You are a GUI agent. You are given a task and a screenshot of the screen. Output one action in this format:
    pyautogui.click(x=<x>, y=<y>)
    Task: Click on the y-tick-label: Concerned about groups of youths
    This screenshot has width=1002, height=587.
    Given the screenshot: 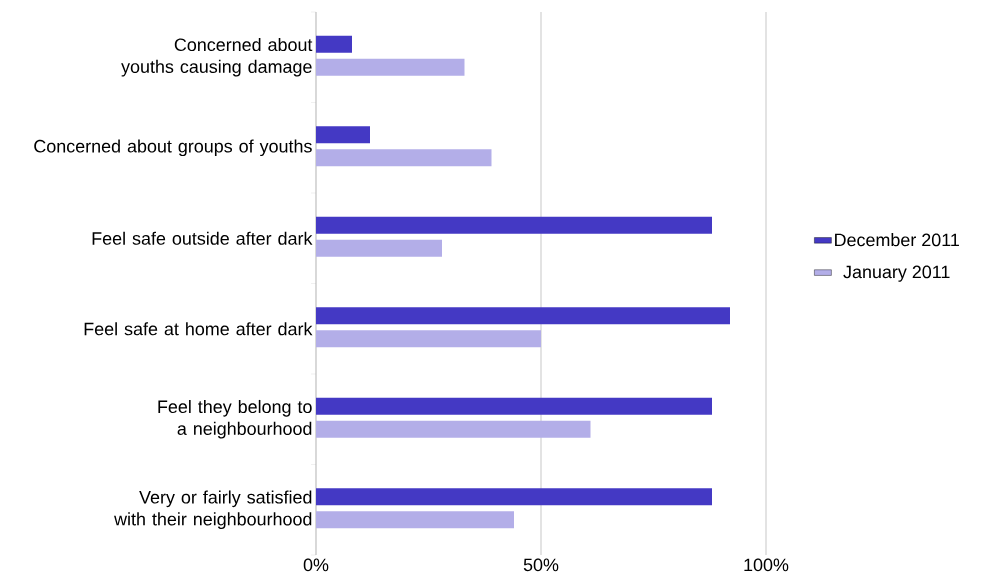 What is the action you would take?
    pyautogui.click(x=173, y=148)
    